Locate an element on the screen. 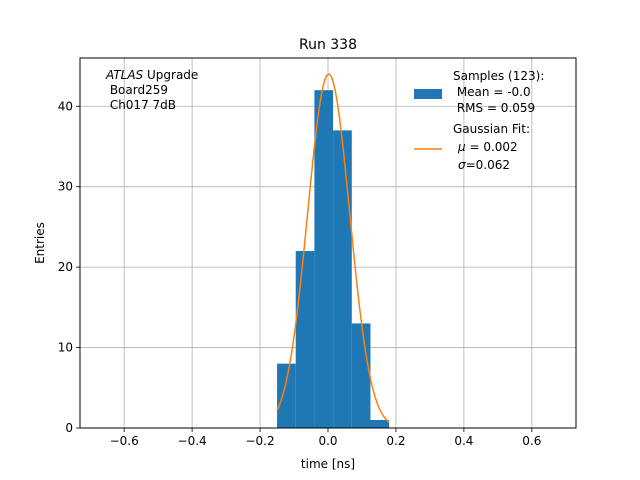  x-tick-label: −0.4 is located at coordinates (192, 441).